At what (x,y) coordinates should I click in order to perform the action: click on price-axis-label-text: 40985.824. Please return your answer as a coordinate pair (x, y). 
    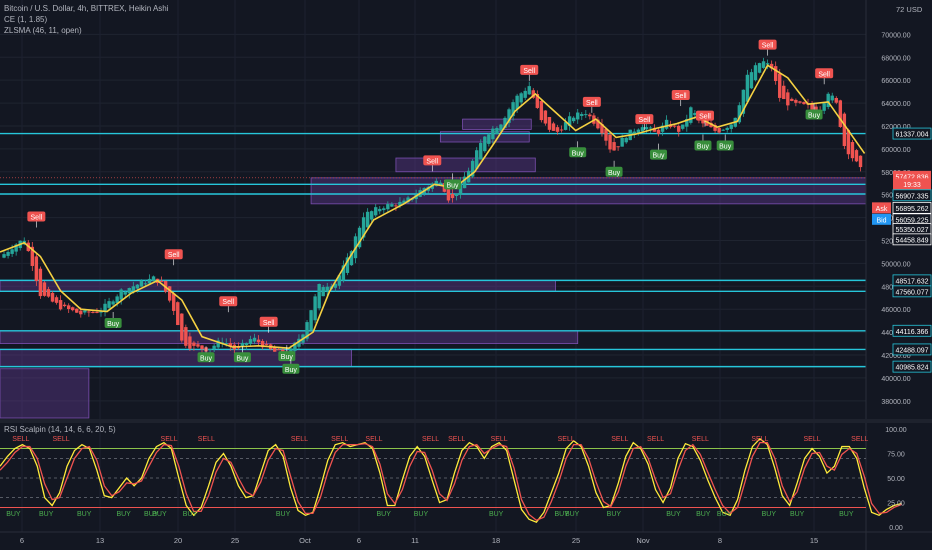
    Looking at the image, I should click on (911, 368).